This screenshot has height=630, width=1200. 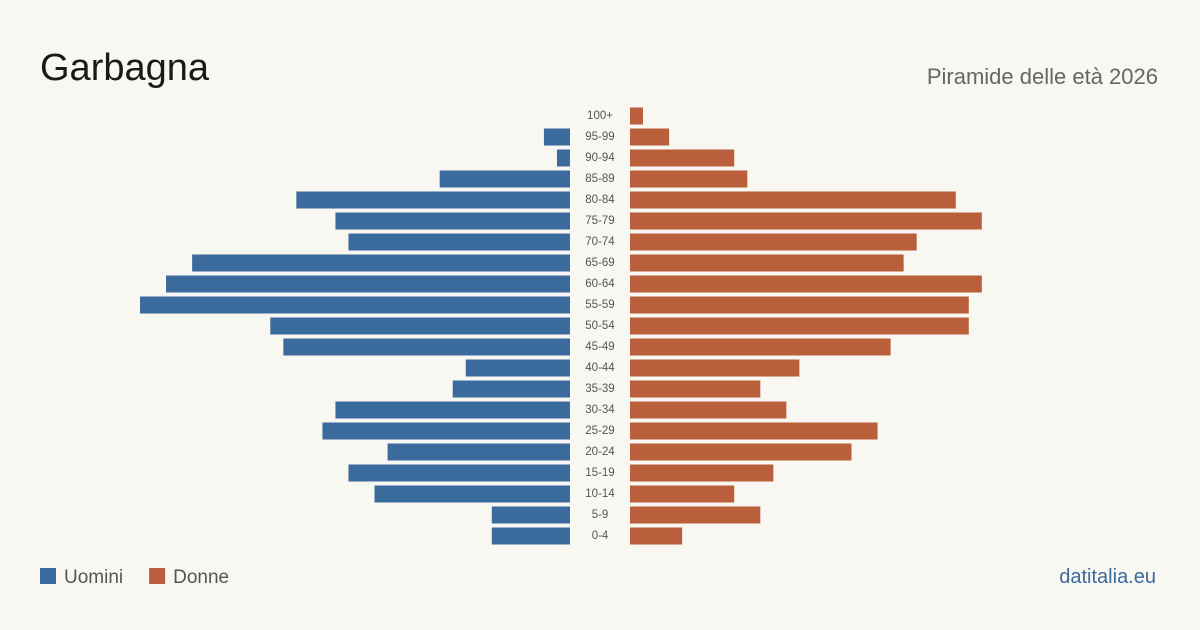 I want to click on age-label: 45-49, so click(x=599, y=347).